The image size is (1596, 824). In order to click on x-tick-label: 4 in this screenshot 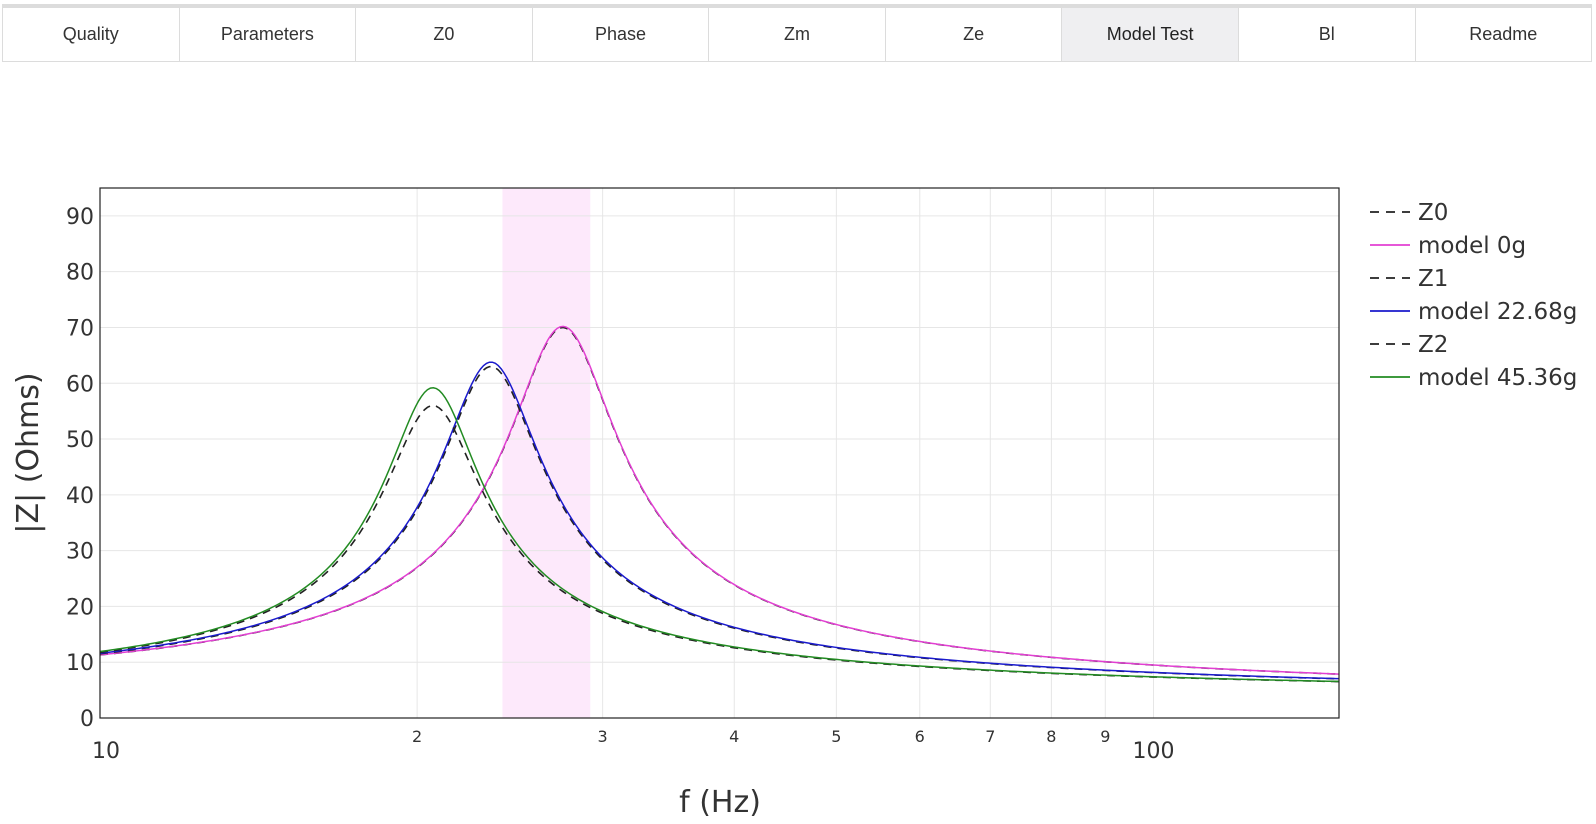, I will do `click(734, 736)`.